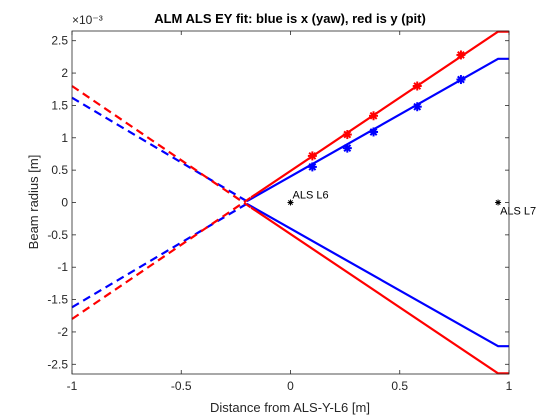  I want to click on x-tick-label: 1, so click(509, 386).